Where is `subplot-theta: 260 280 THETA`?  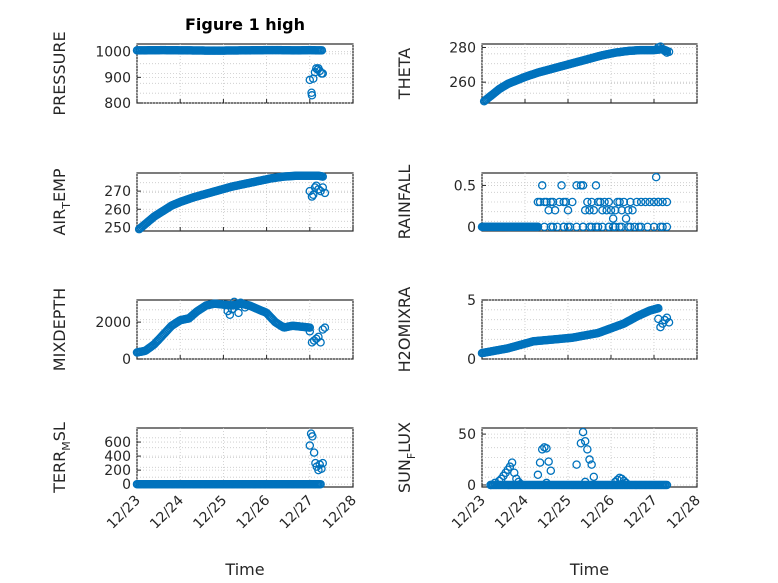
subplot-theta: 260 280 THETA is located at coordinates (546, 73).